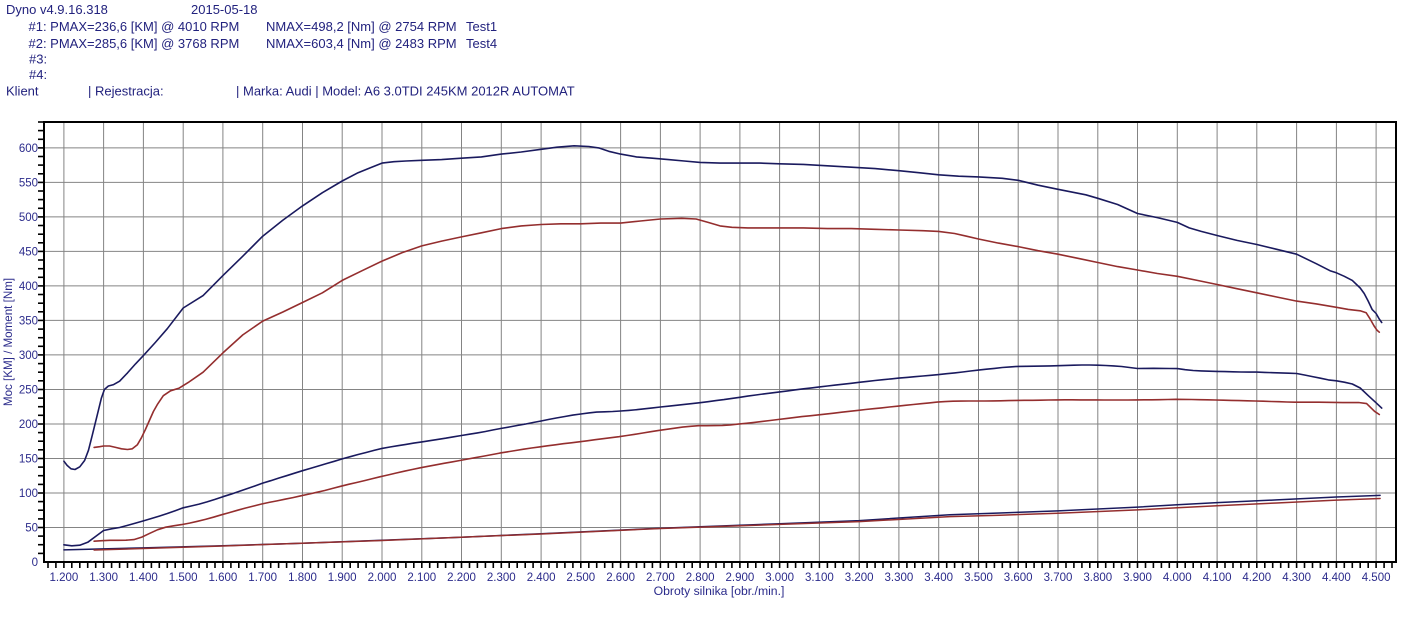 This screenshot has width=1424, height=617. I want to click on svg-text: Obroty silnika [obr./min.], so click(719, 591).